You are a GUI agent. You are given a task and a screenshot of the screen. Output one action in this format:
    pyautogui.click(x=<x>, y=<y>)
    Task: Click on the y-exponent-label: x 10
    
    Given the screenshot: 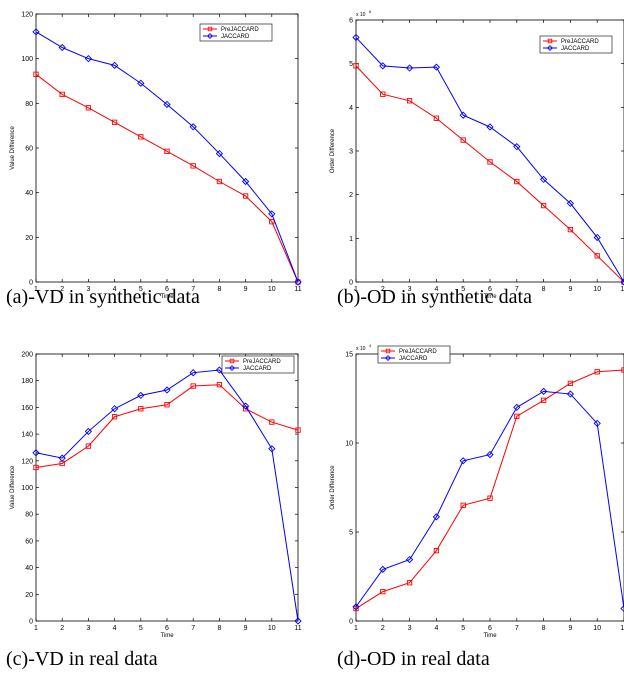 What is the action you would take?
    pyautogui.click(x=361, y=349)
    